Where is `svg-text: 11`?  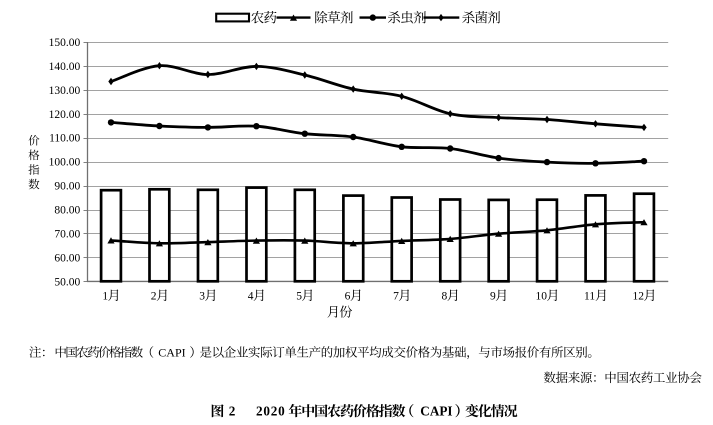 svg-text: 11 is located at coordinates (589, 297).